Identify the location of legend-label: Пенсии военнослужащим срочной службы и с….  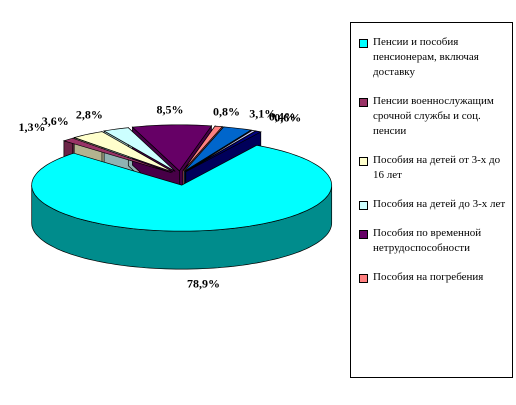
(433, 116).